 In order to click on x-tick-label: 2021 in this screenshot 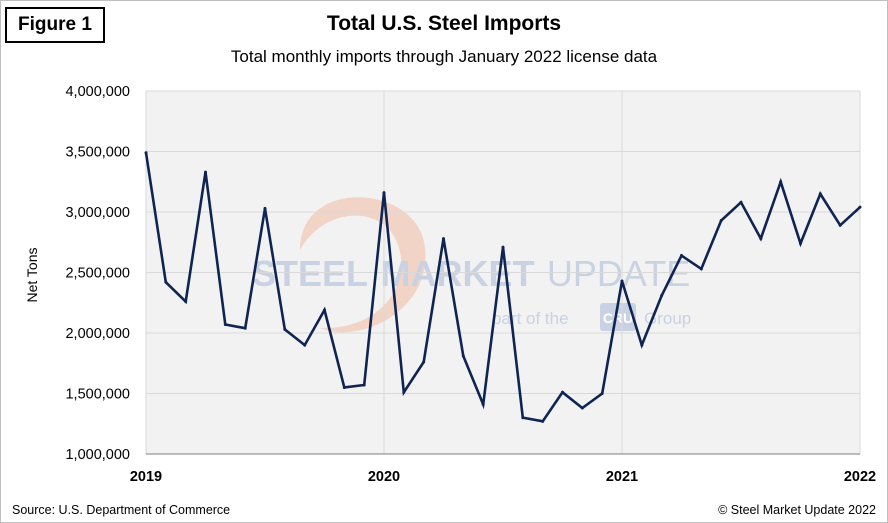, I will do `click(622, 477)`.